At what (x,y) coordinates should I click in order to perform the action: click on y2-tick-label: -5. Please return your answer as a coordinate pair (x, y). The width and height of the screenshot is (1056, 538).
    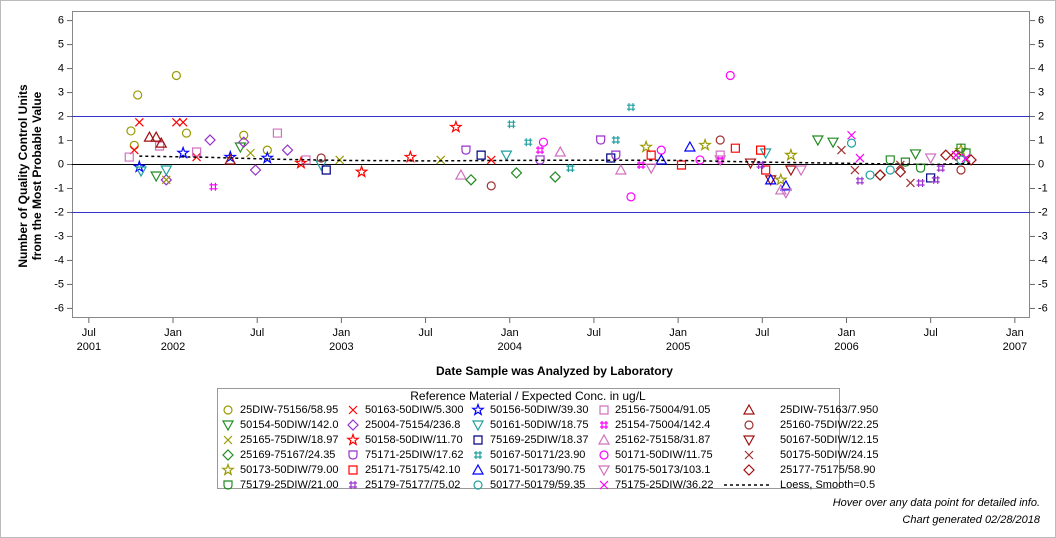
    Looking at the image, I should click on (1043, 284).